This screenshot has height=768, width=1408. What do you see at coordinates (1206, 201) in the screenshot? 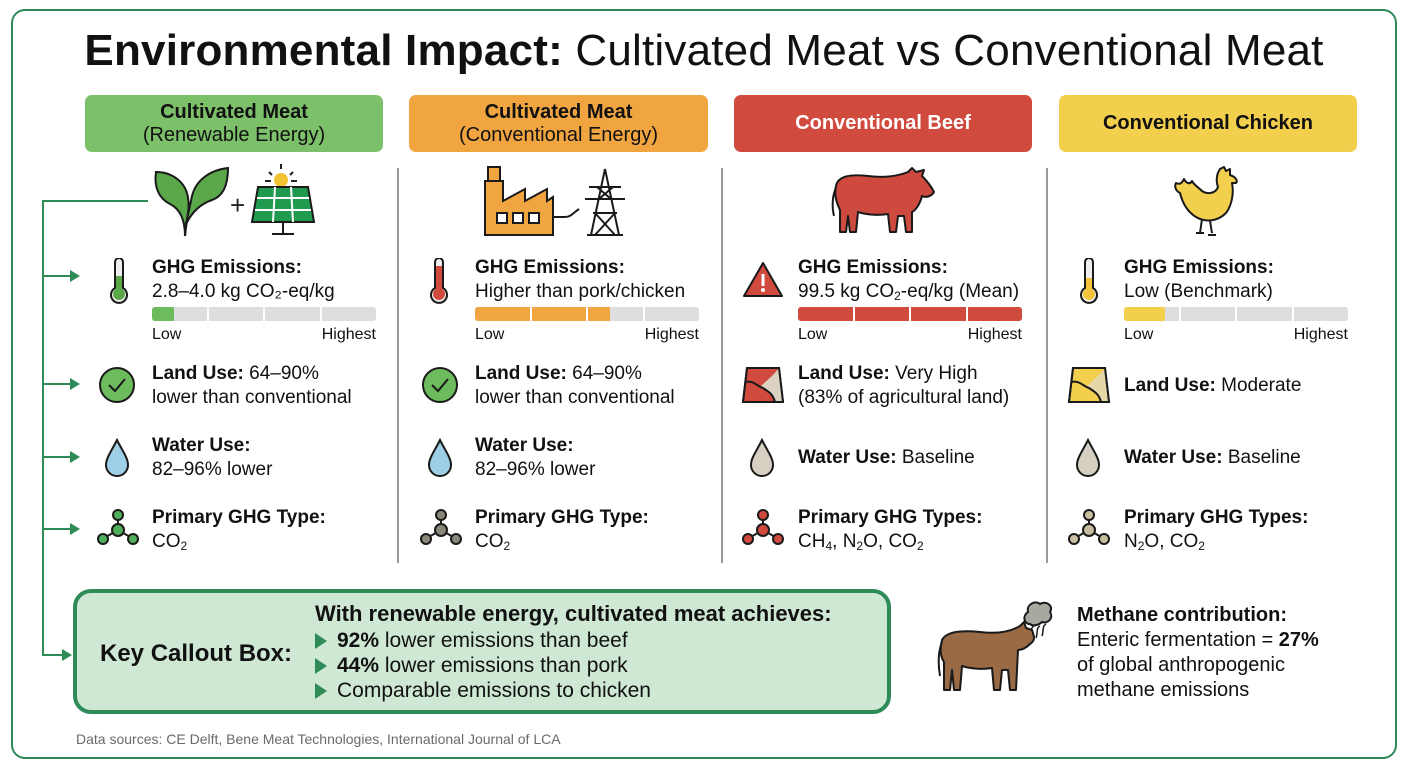
I see `chicken-icon` at bounding box center [1206, 201].